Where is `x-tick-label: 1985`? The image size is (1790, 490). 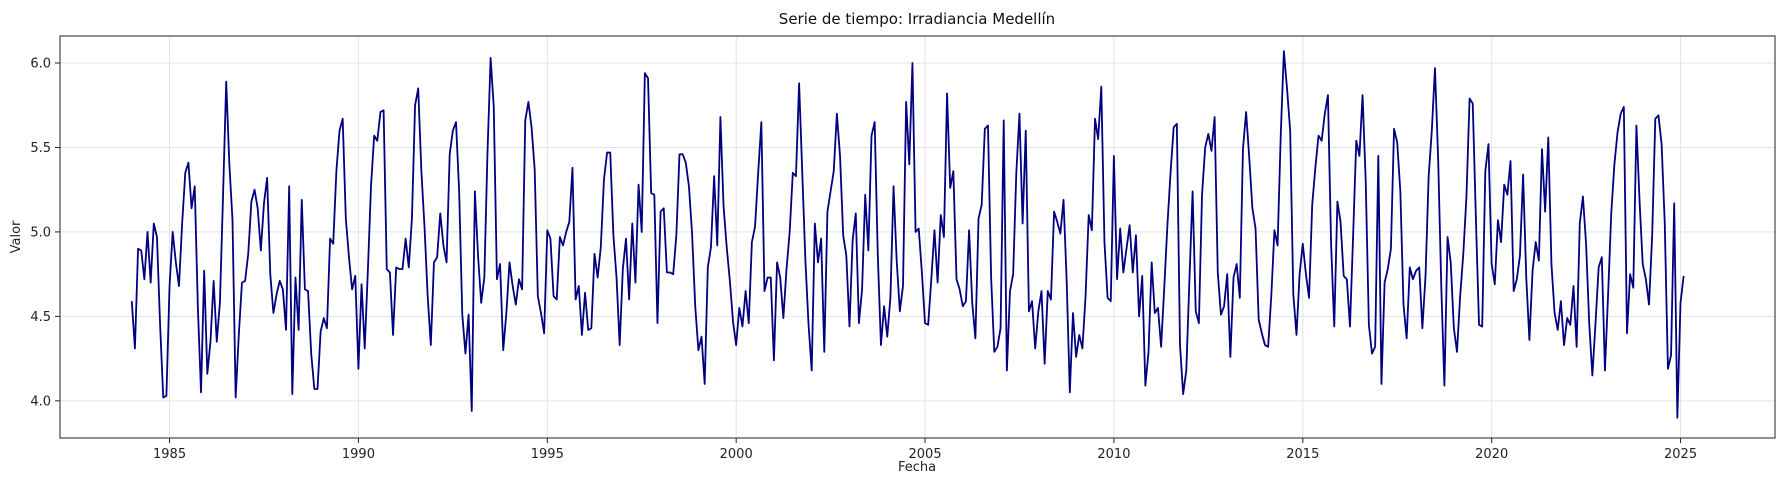
x-tick-label: 1985 is located at coordinates (169, 454).